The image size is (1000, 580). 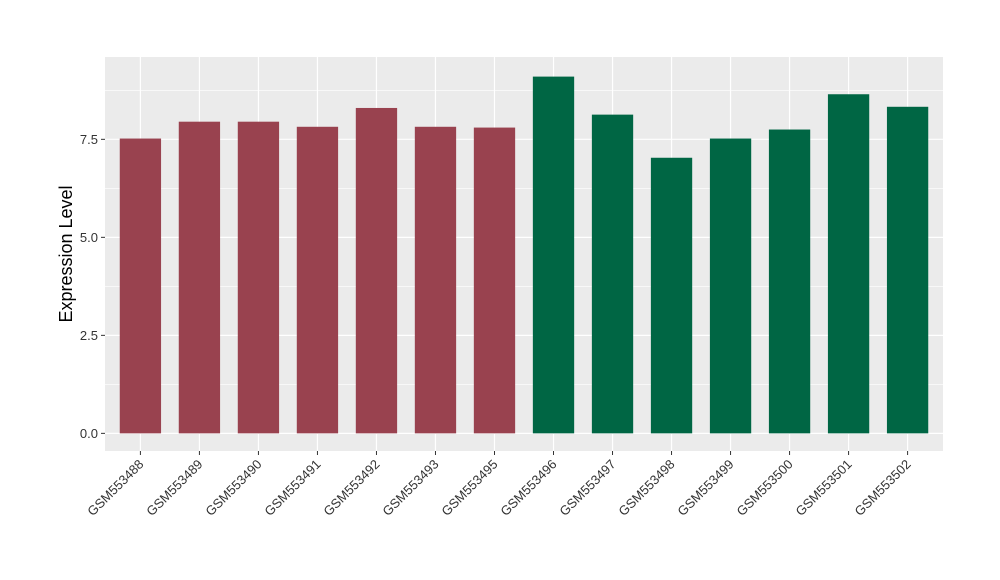 What do you see at coordinates (882, 488) in the screenshot?
I see `x-tick-label: GSM553502` at bounding box center [882, 488].